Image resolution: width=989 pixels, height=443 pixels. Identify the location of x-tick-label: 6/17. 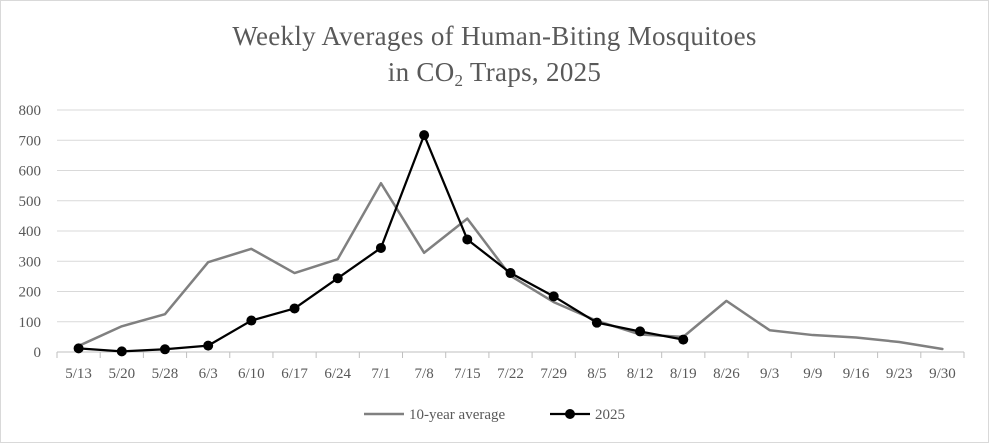
(294, 374).